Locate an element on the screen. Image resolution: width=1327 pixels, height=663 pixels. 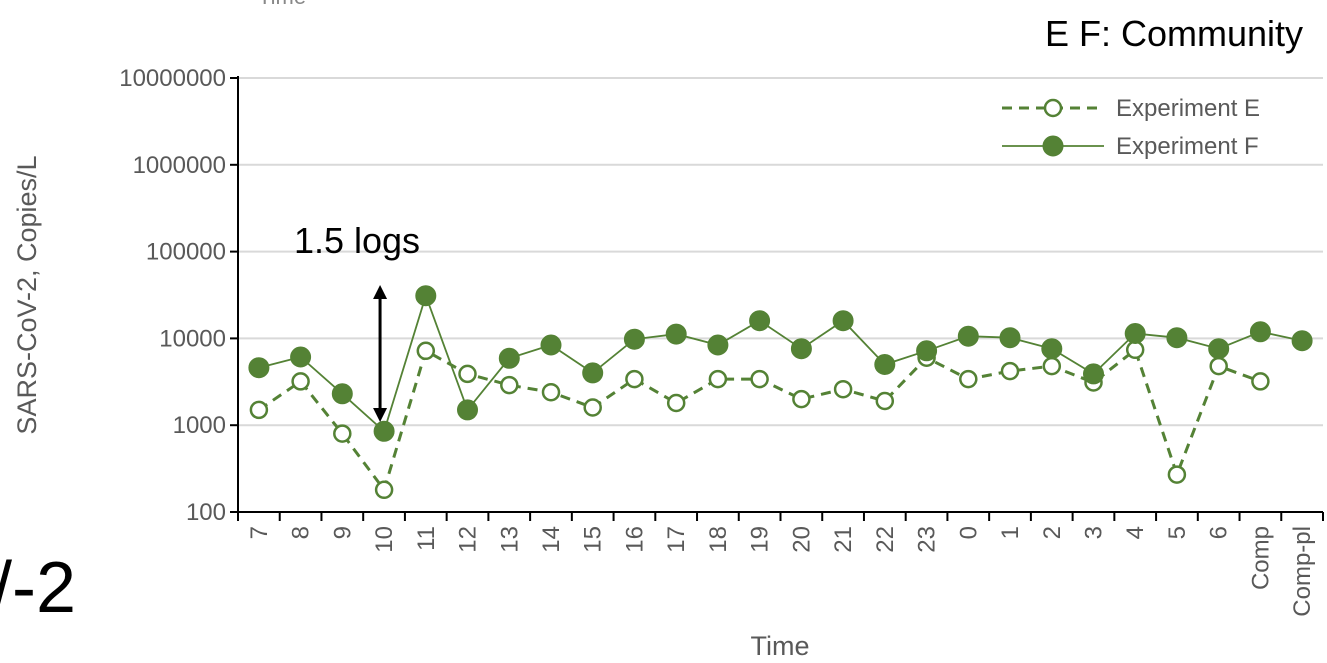
x-tick-label: 21 is located at coordinates (843, 539).